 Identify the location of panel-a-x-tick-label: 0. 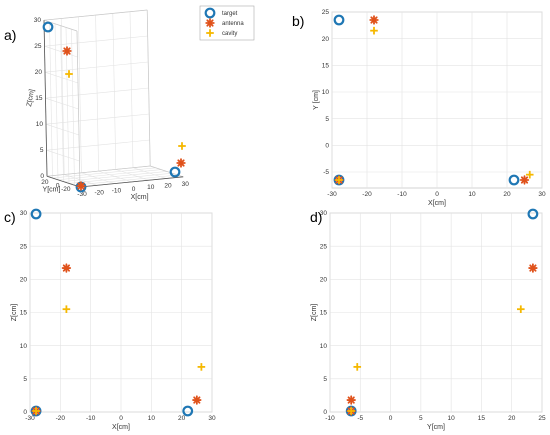
(134, 189).